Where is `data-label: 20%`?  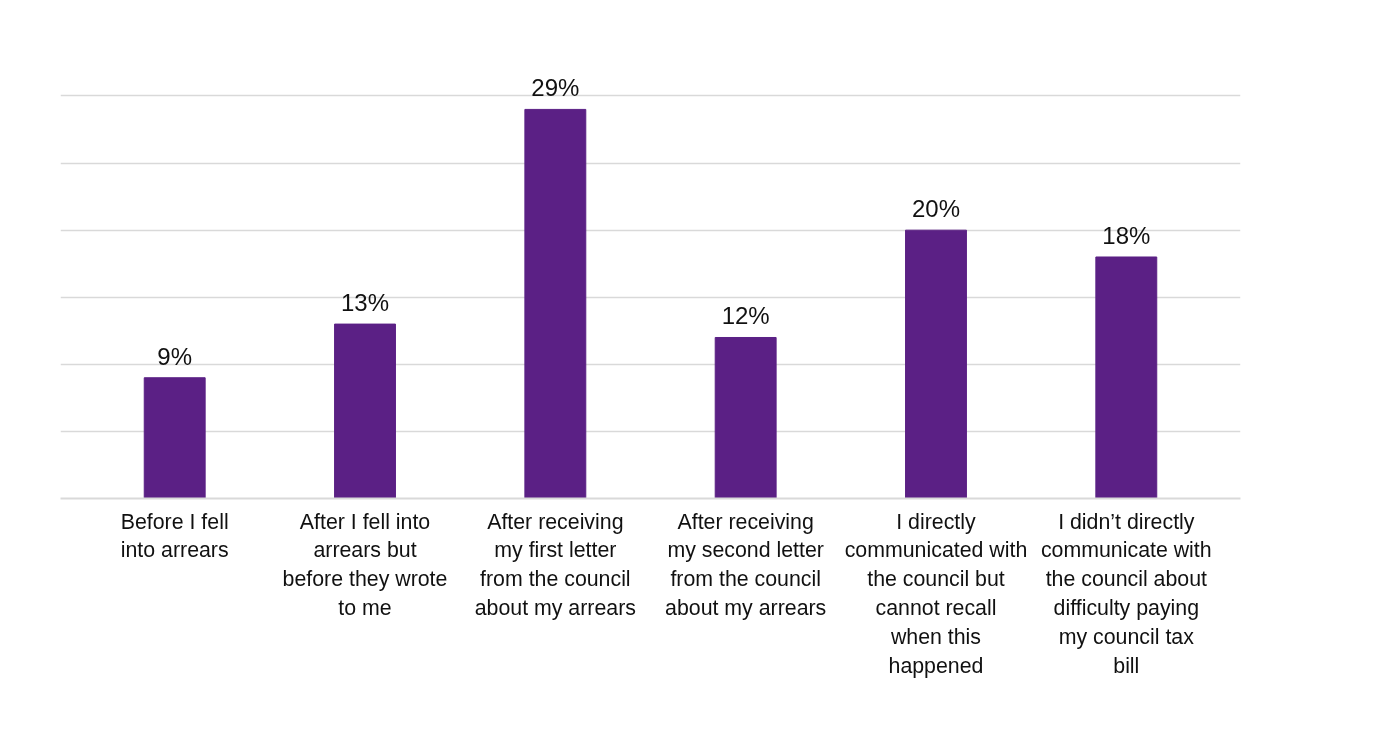 data-label: 20% is located at coordinates (936, 209).